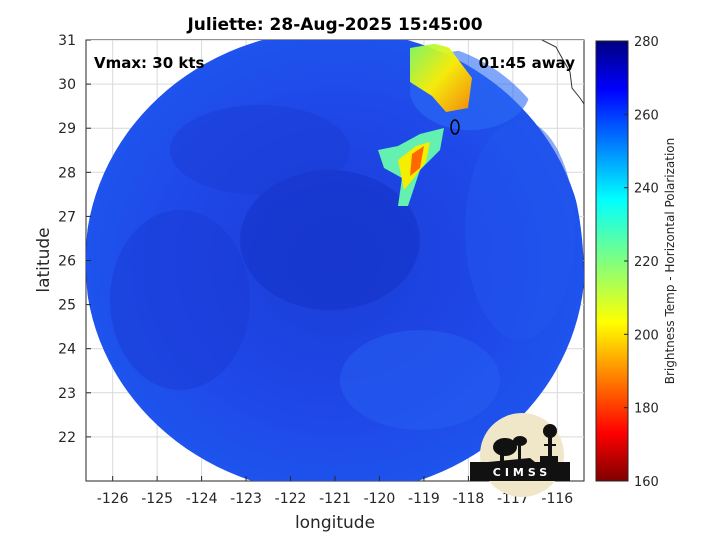 The width and height of the screenshot is (720, 540). Describe the element at coordinates (646, 189) in the screenshot. I see `colorbar-tick-label: 240` at that location.